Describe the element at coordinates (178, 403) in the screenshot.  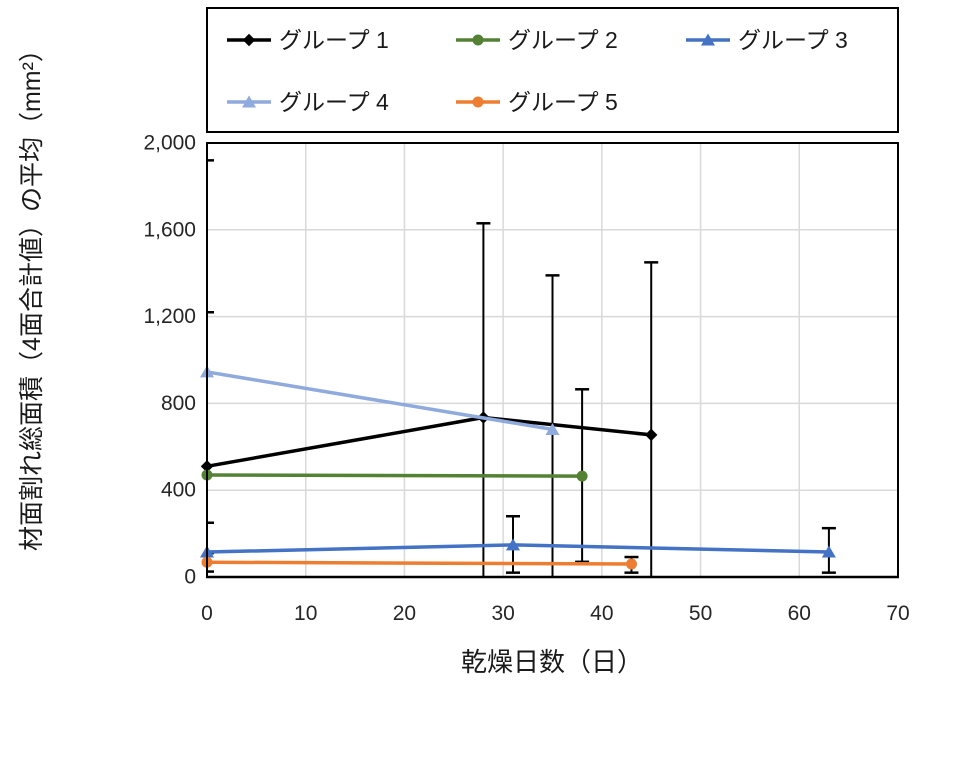
I see `y-tick-label: 800` at that location.